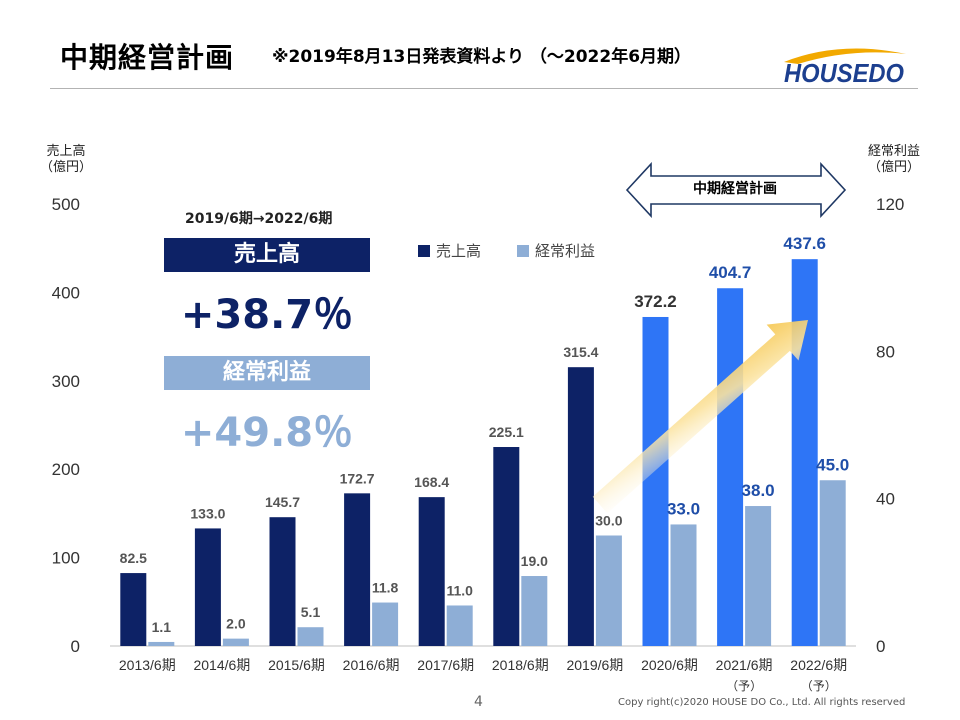 The image size is (960, 720). I want to click on left-axis-tick-label: 200, so click(66, 469).